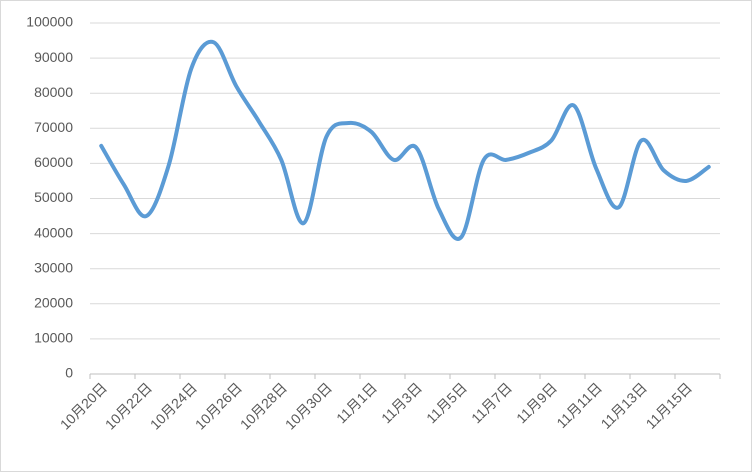 The height and width of the screenshot is (472, 752). What do you see at coordinates (53, 232) in the screenshot?
I see `y-tick-label: 40000` at bounding box center [53, 232].